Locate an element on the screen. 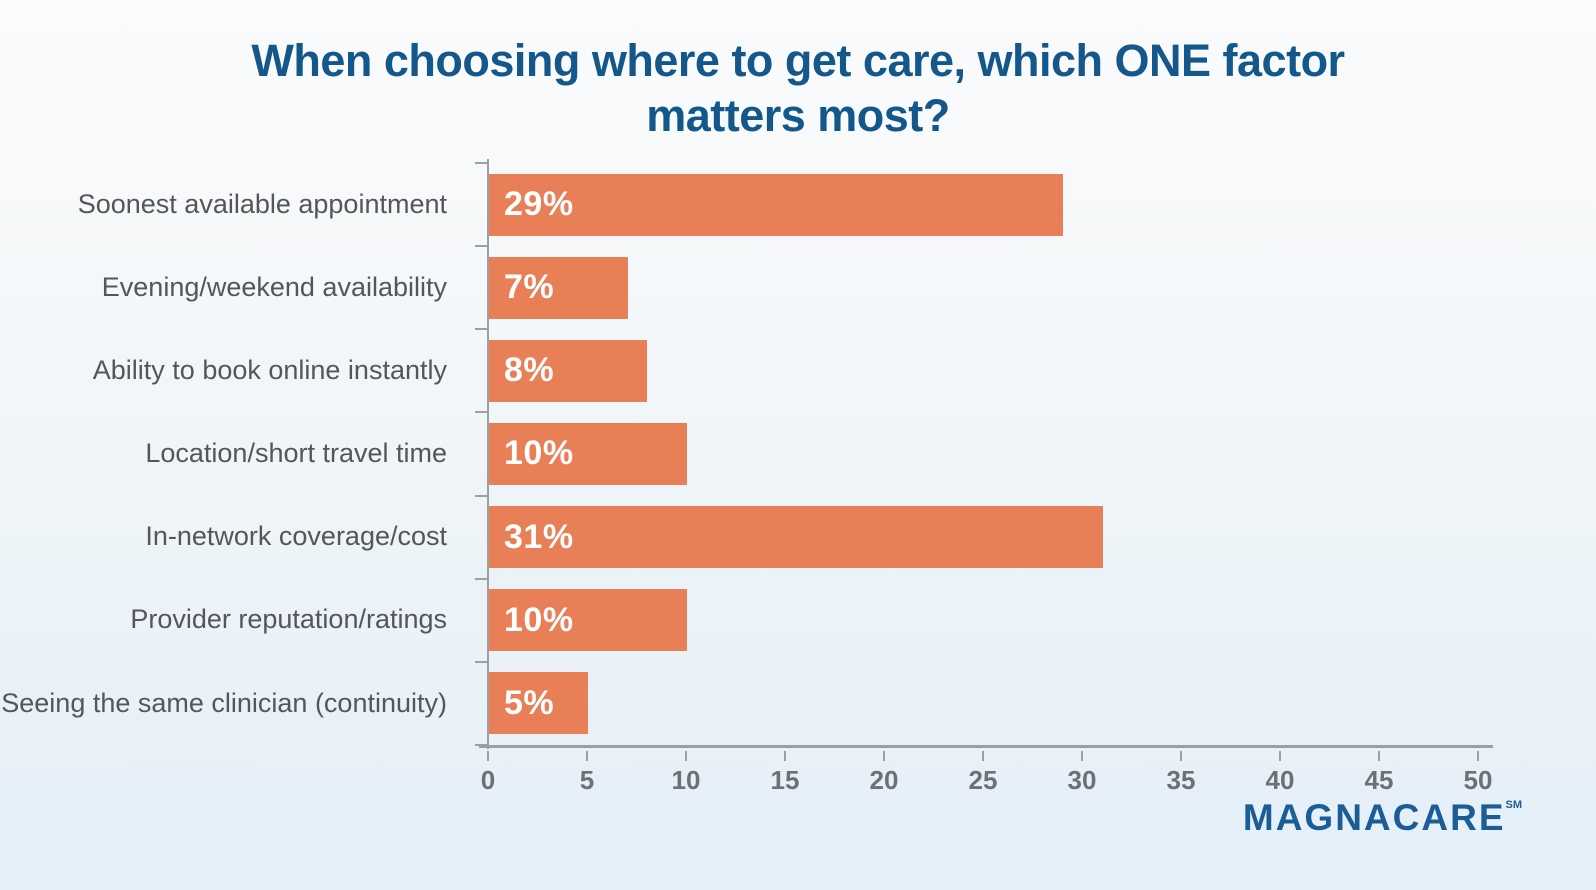 This screenshot has height=890, width=1596. category-label: Provider reputation/ratings is located at coordinates (288, 619).